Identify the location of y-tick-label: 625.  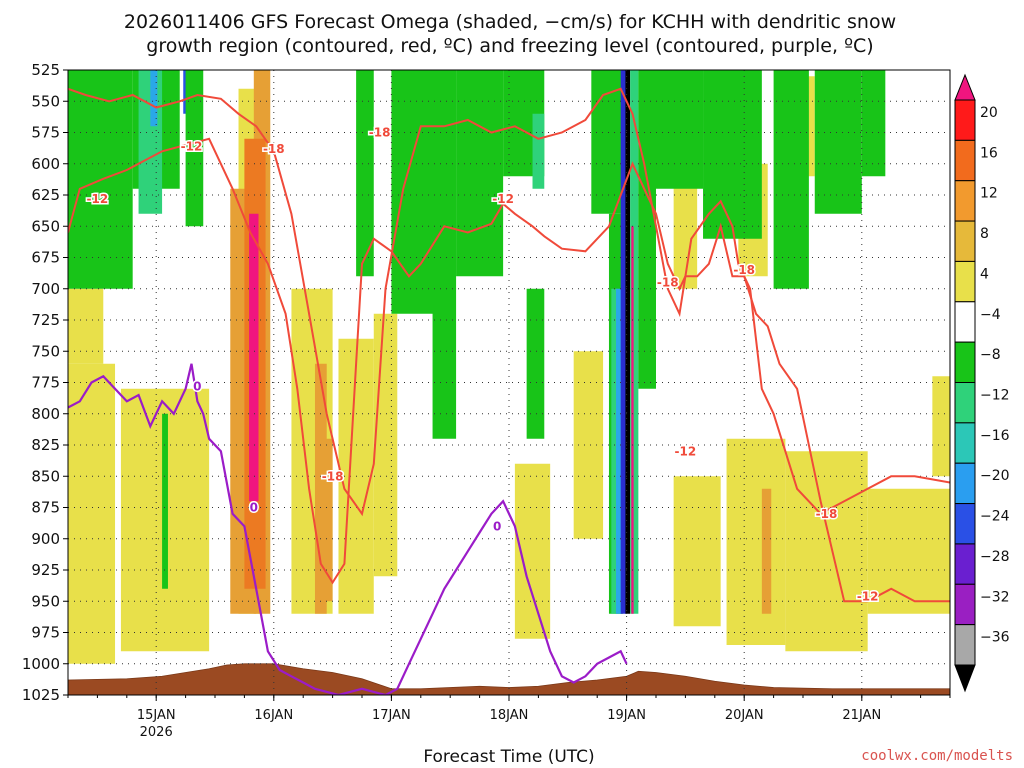
(45, 195).